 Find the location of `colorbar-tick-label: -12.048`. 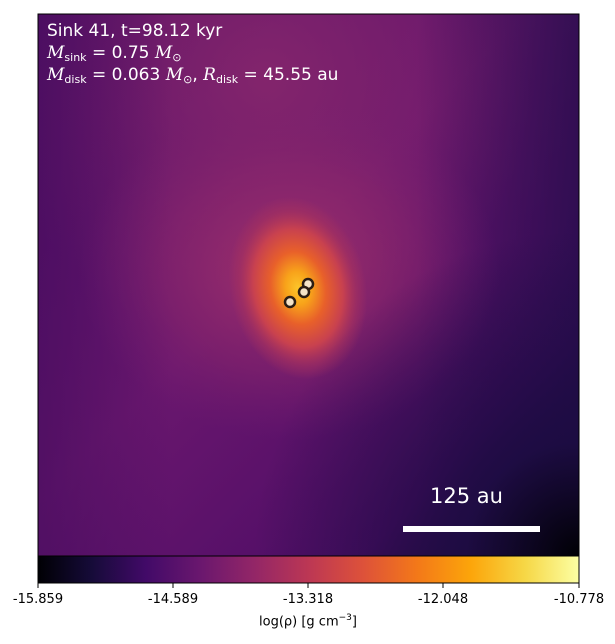

colorbar-tick-label: -12.048 is located at coordinates (443, 599).